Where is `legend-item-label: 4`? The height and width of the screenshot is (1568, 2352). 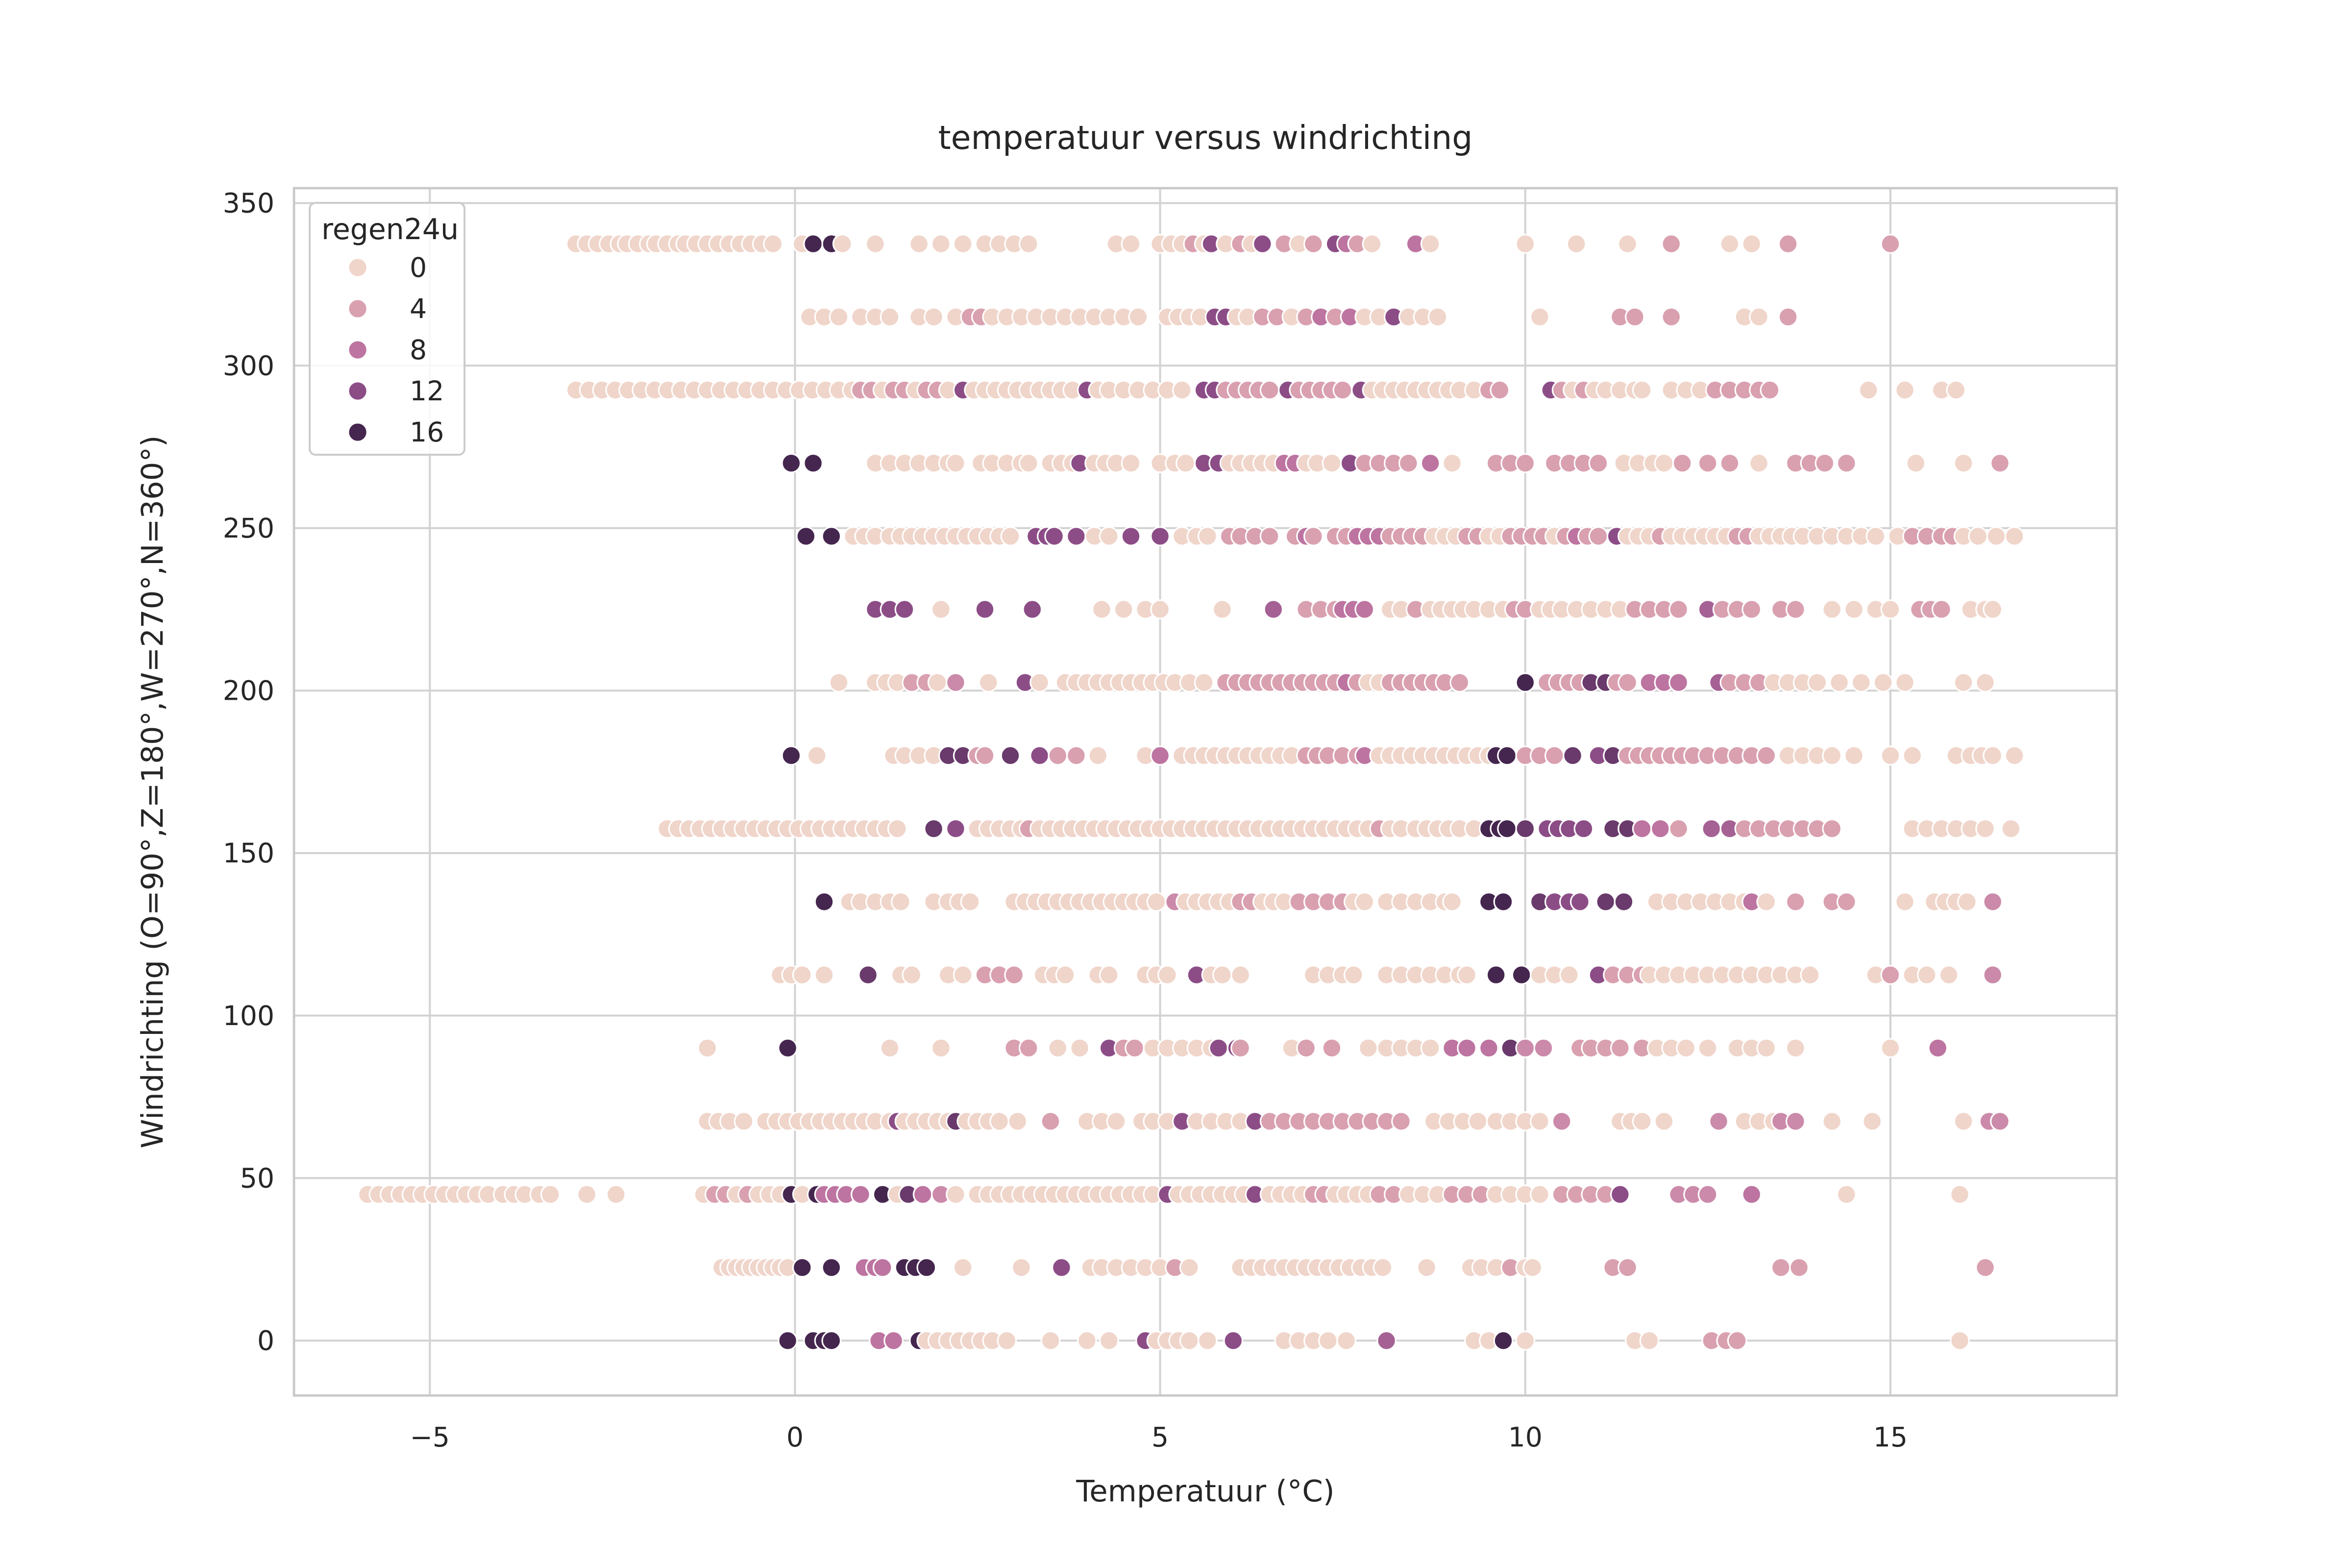 legend-item-label: 4 is located at coordinates (418, 309).